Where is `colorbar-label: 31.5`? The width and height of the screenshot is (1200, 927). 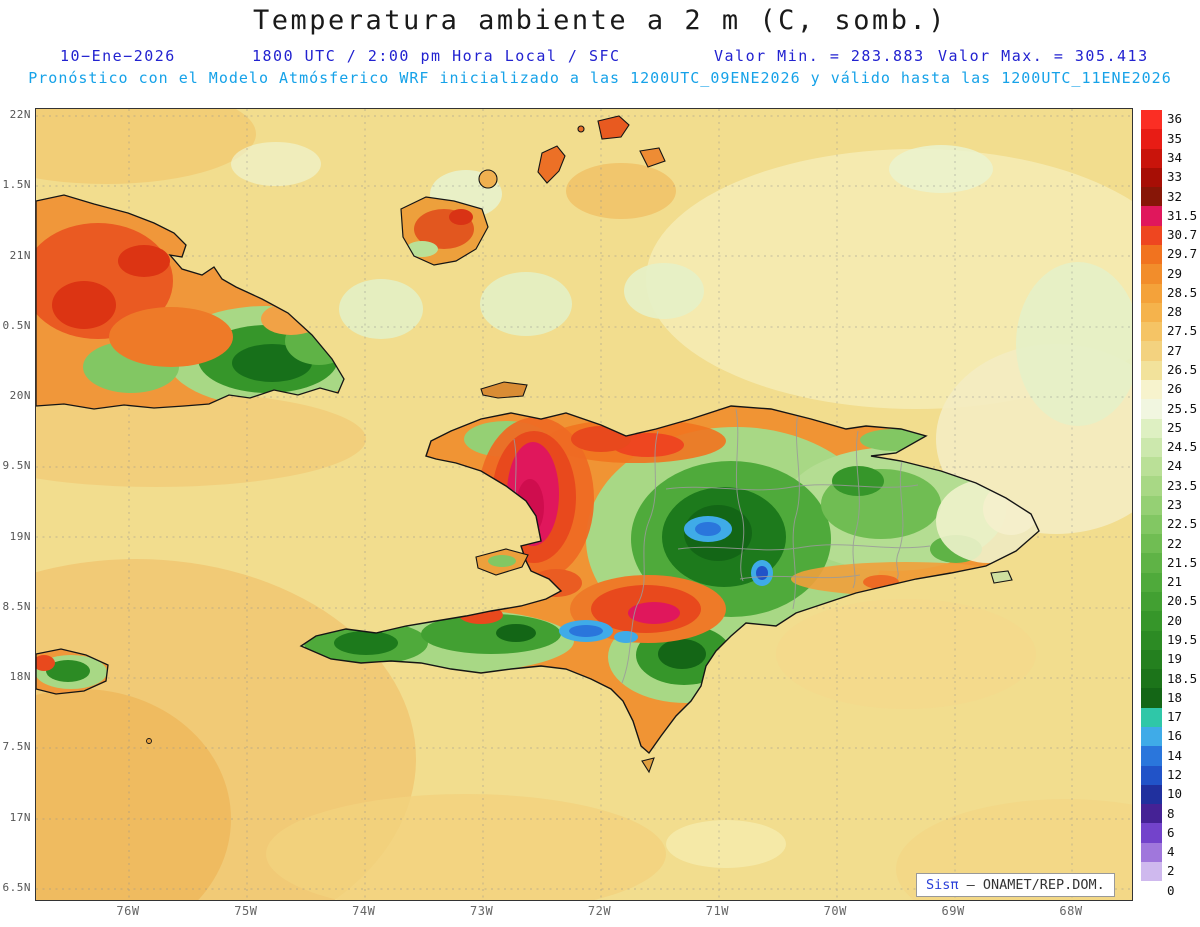 colorbar-label: 31.5 is located at coordinates (1182, 215).